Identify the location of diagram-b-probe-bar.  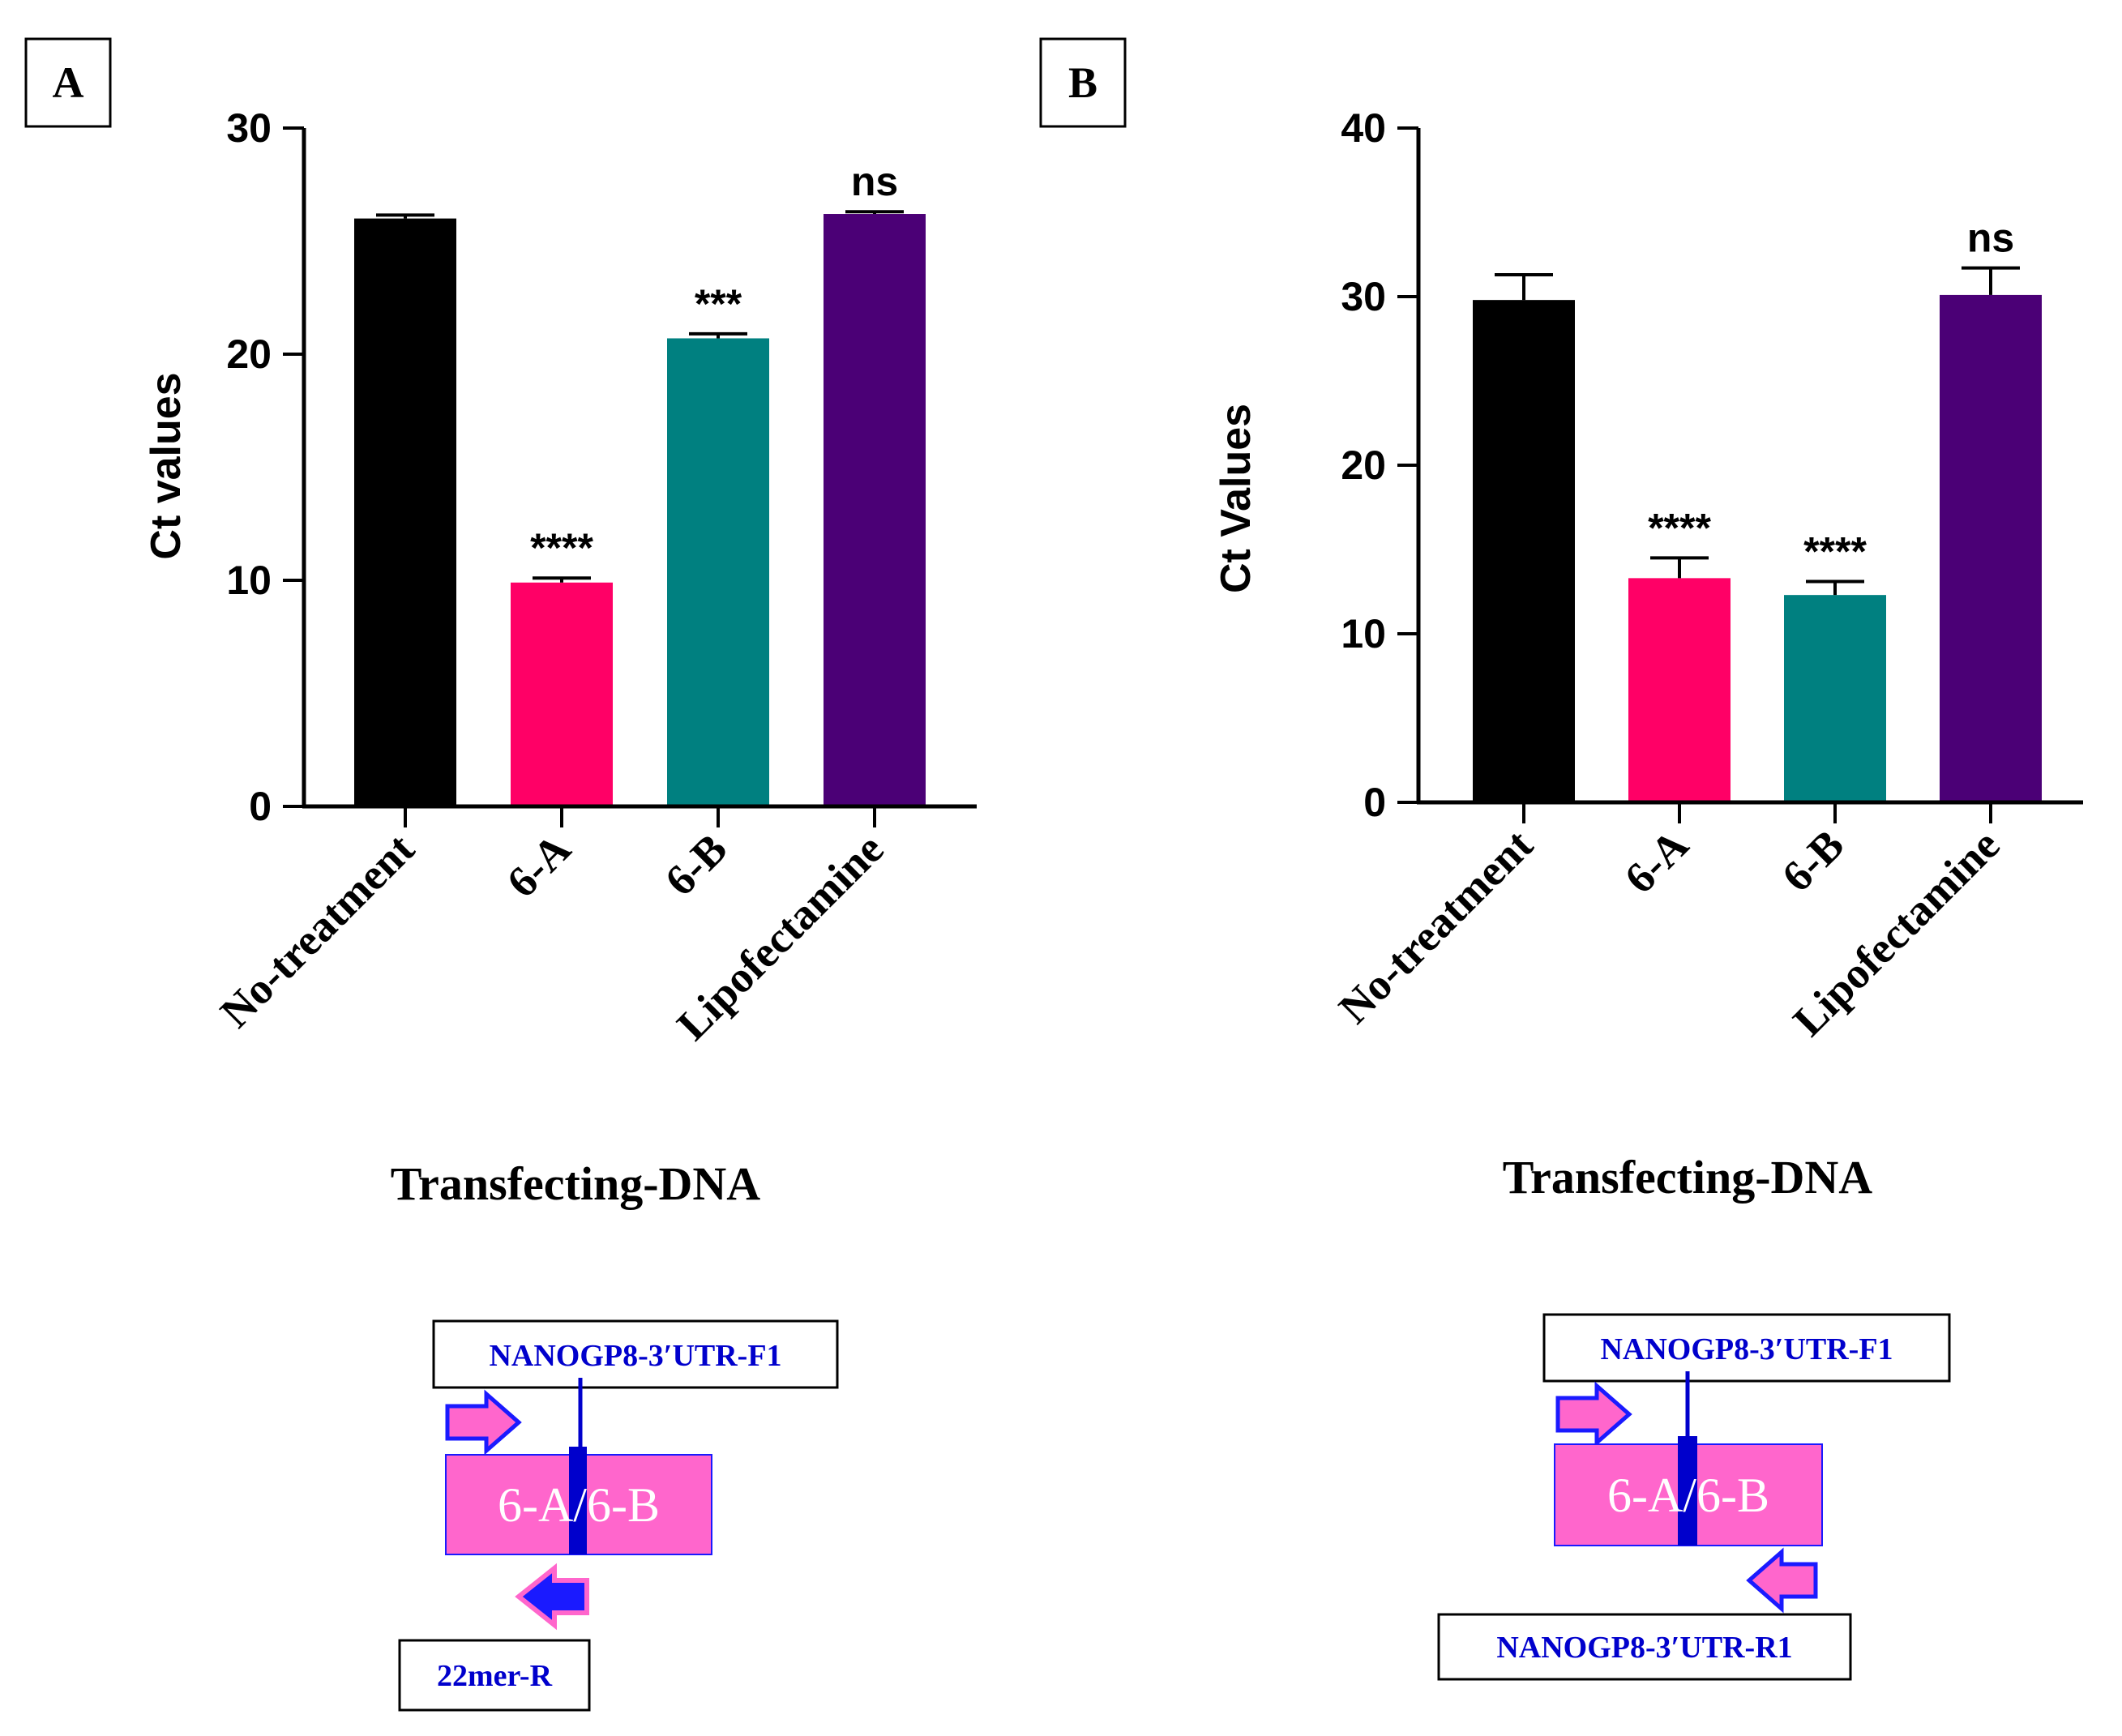
(1687, 1491).